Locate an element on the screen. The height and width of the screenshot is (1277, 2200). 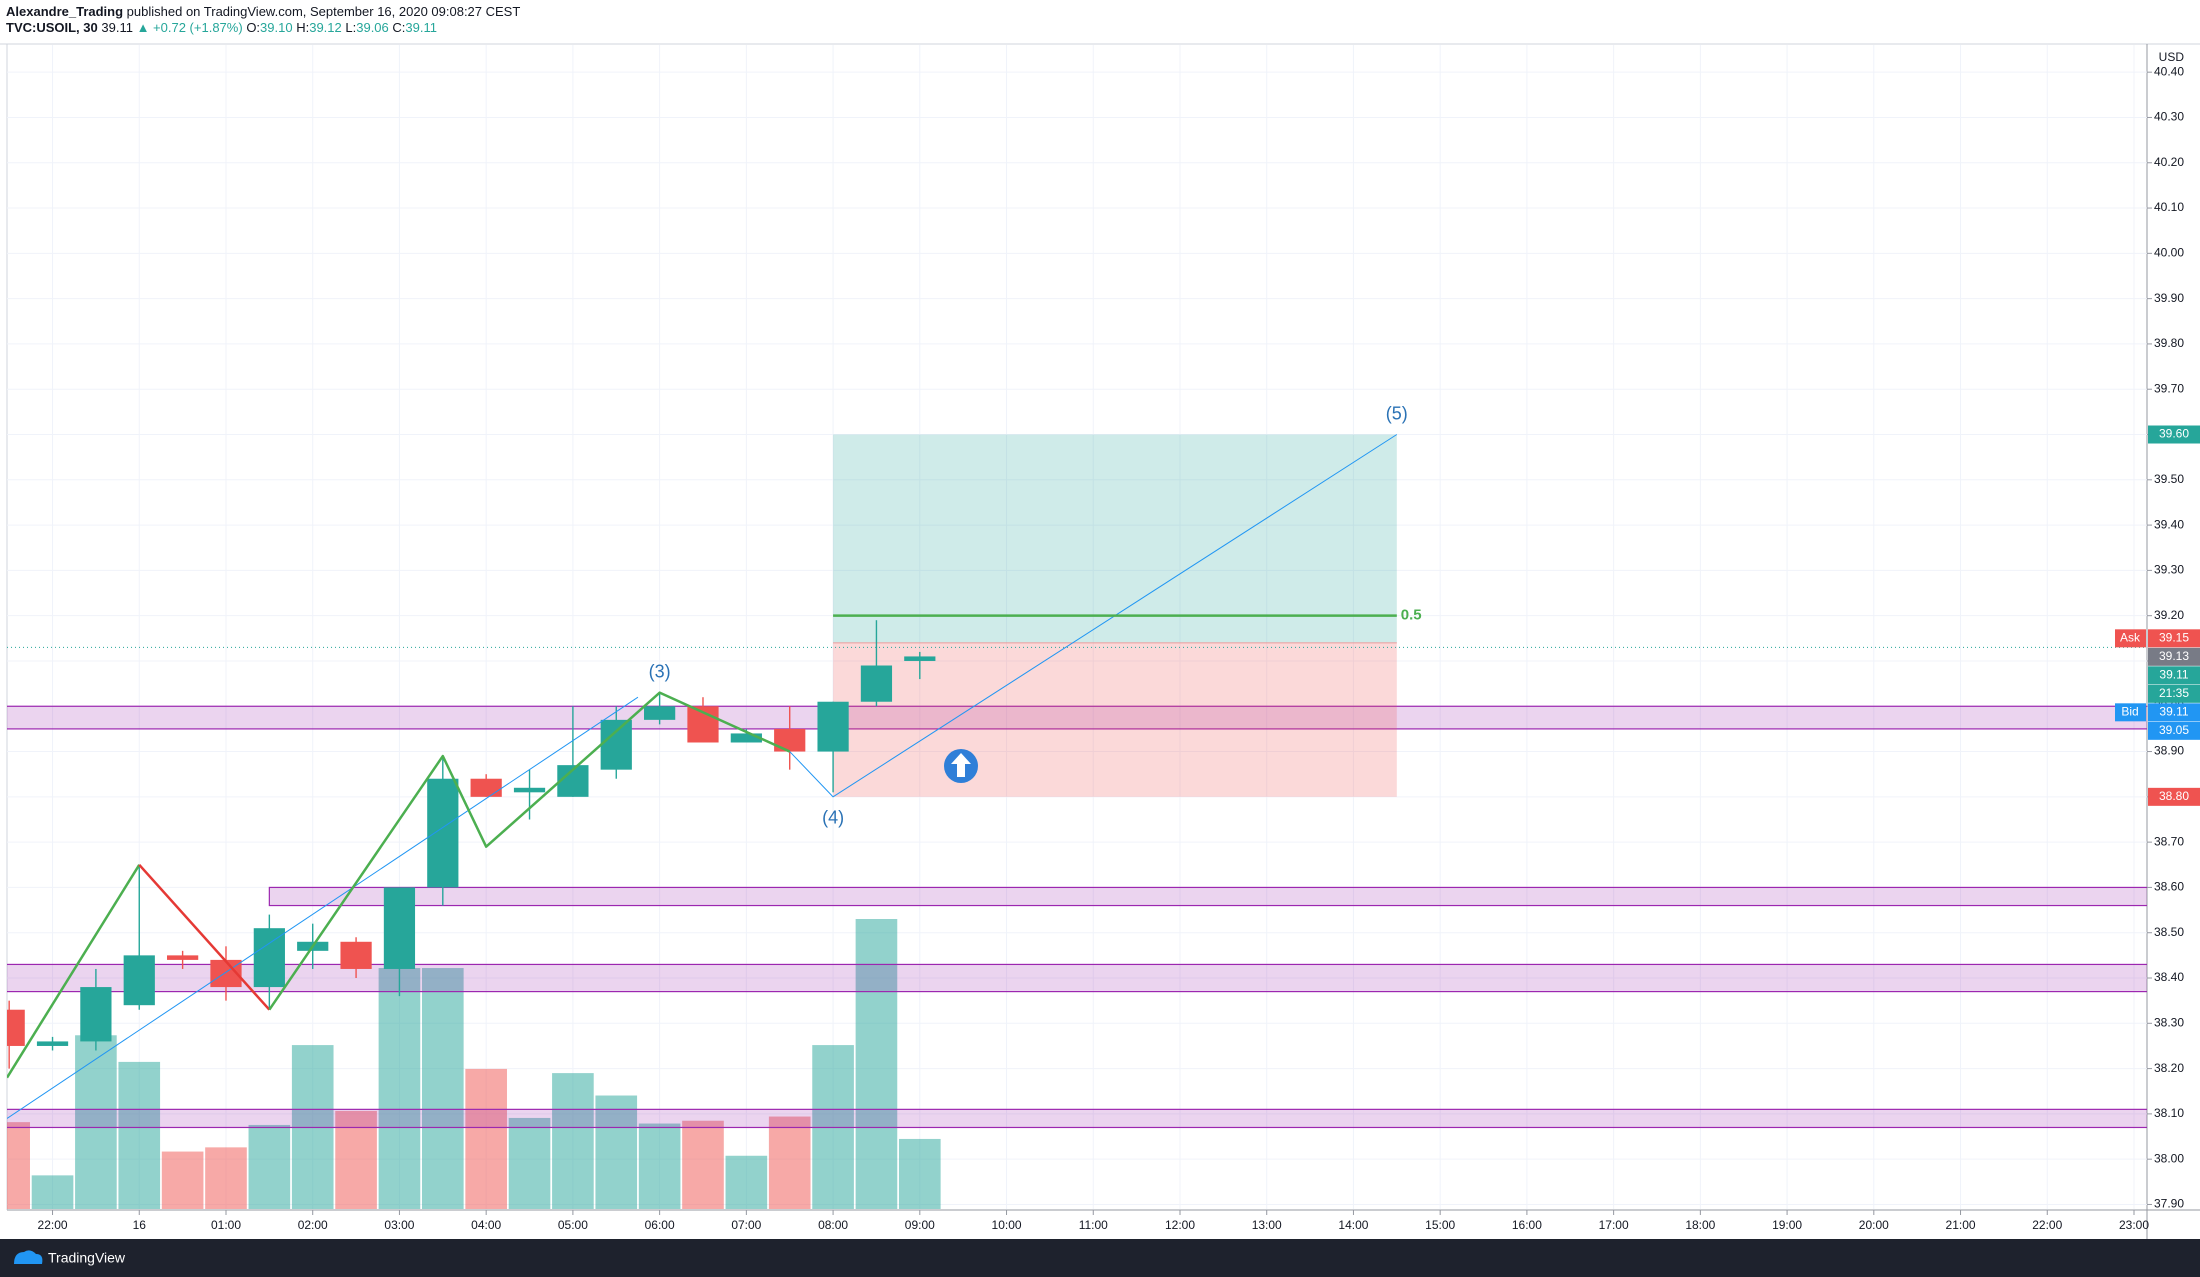
x-tick-label: 16 is located at coordinates (140, 1225).